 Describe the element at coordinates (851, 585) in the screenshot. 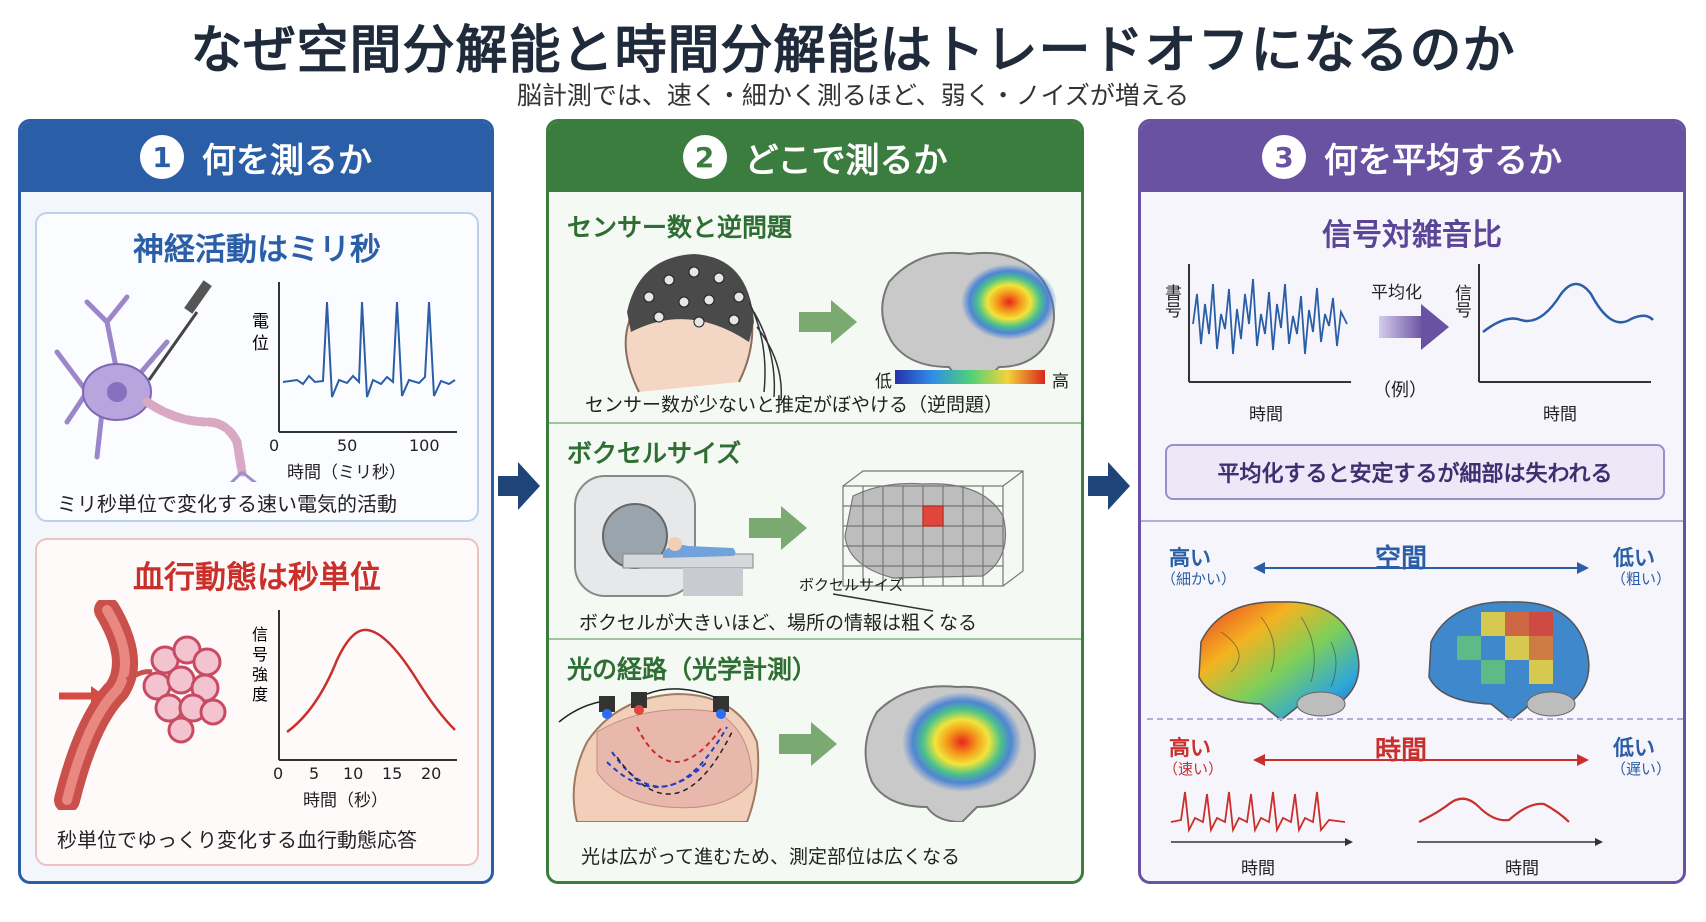

I see `voxel-size-label: ボクセルサイズ` at that location.